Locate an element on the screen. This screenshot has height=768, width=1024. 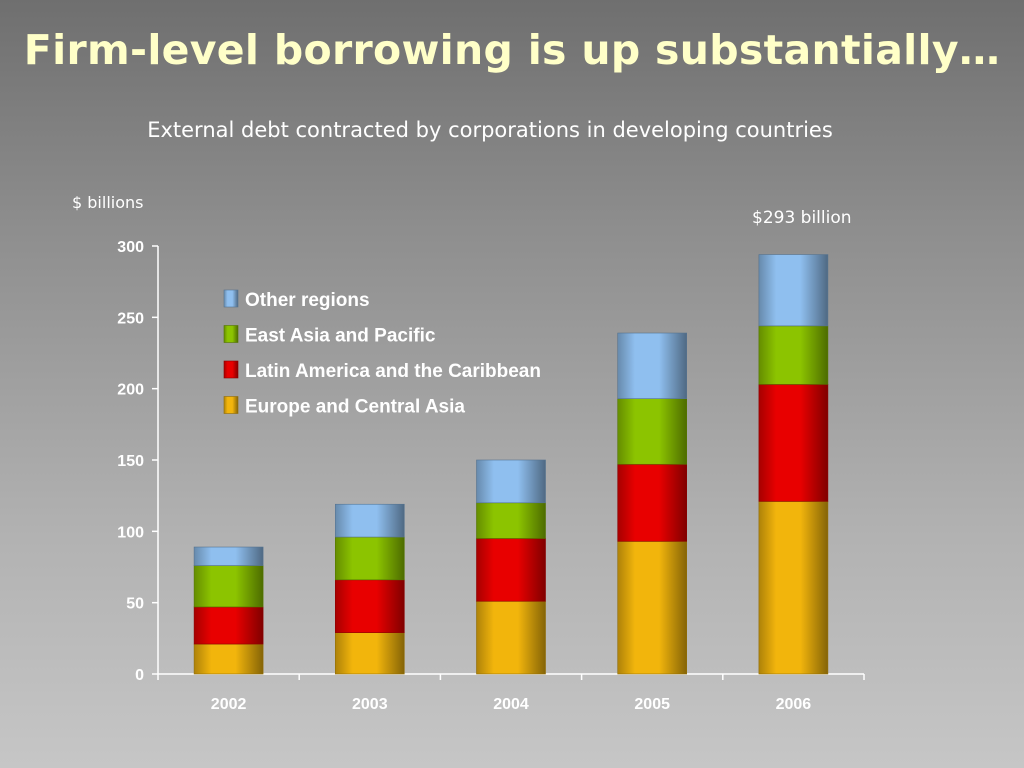
y-tick-label: 50 is located at coordinates (135, 604).